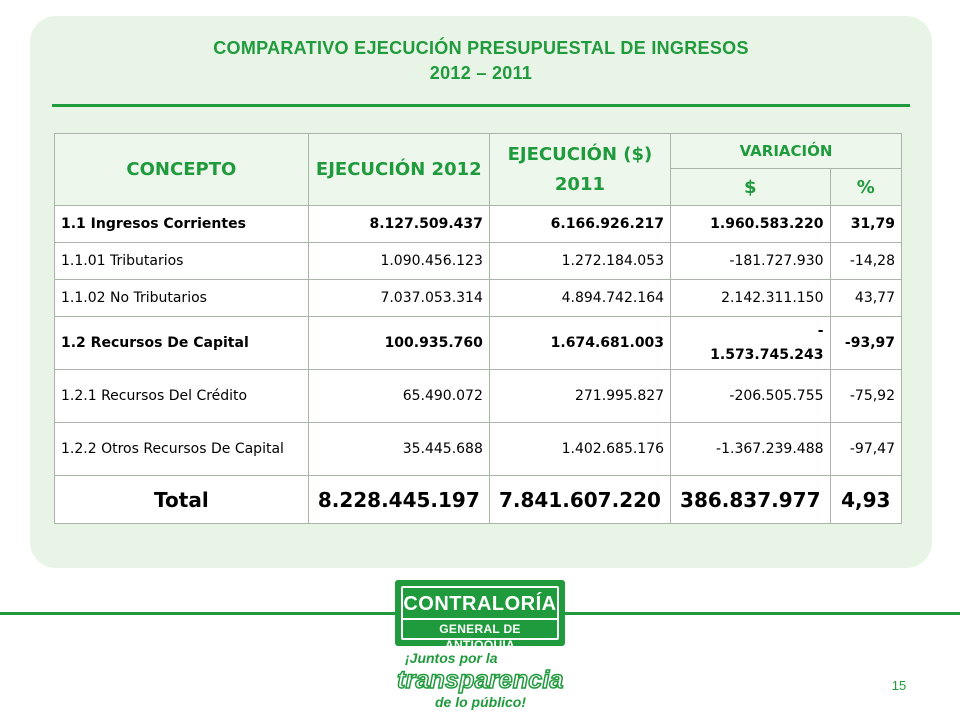 This screenshot has height=720, width=960. What do you see at coordinates (398, 261) in the screenshot?
I see `row-execution-2012: 1.090.456.123` at bounding box center [398, 261].